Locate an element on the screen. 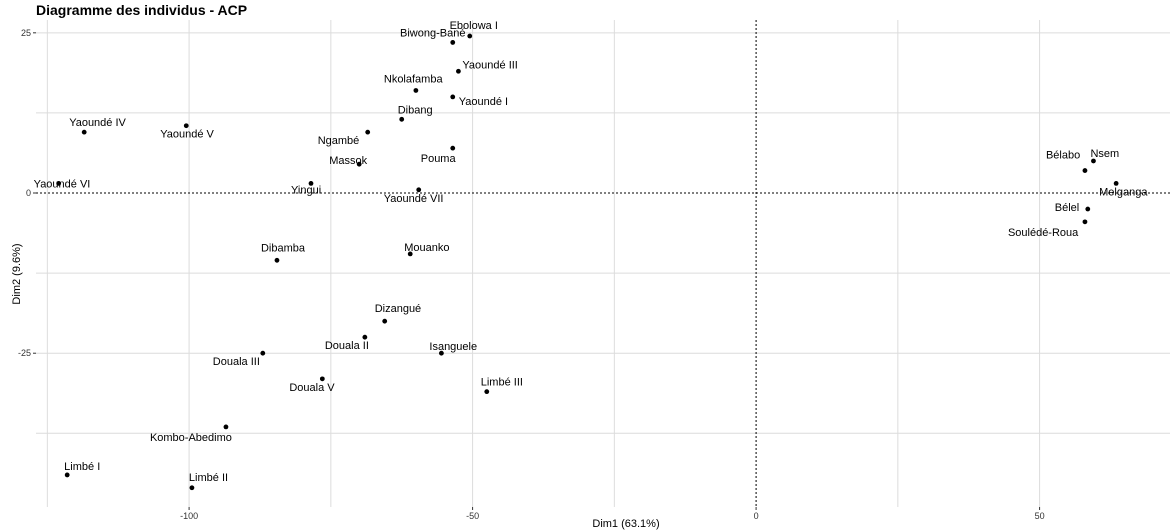 The width and height of the screenshot is (1173, 532). point-label: Melganga is located at coordinates (1123, 192).